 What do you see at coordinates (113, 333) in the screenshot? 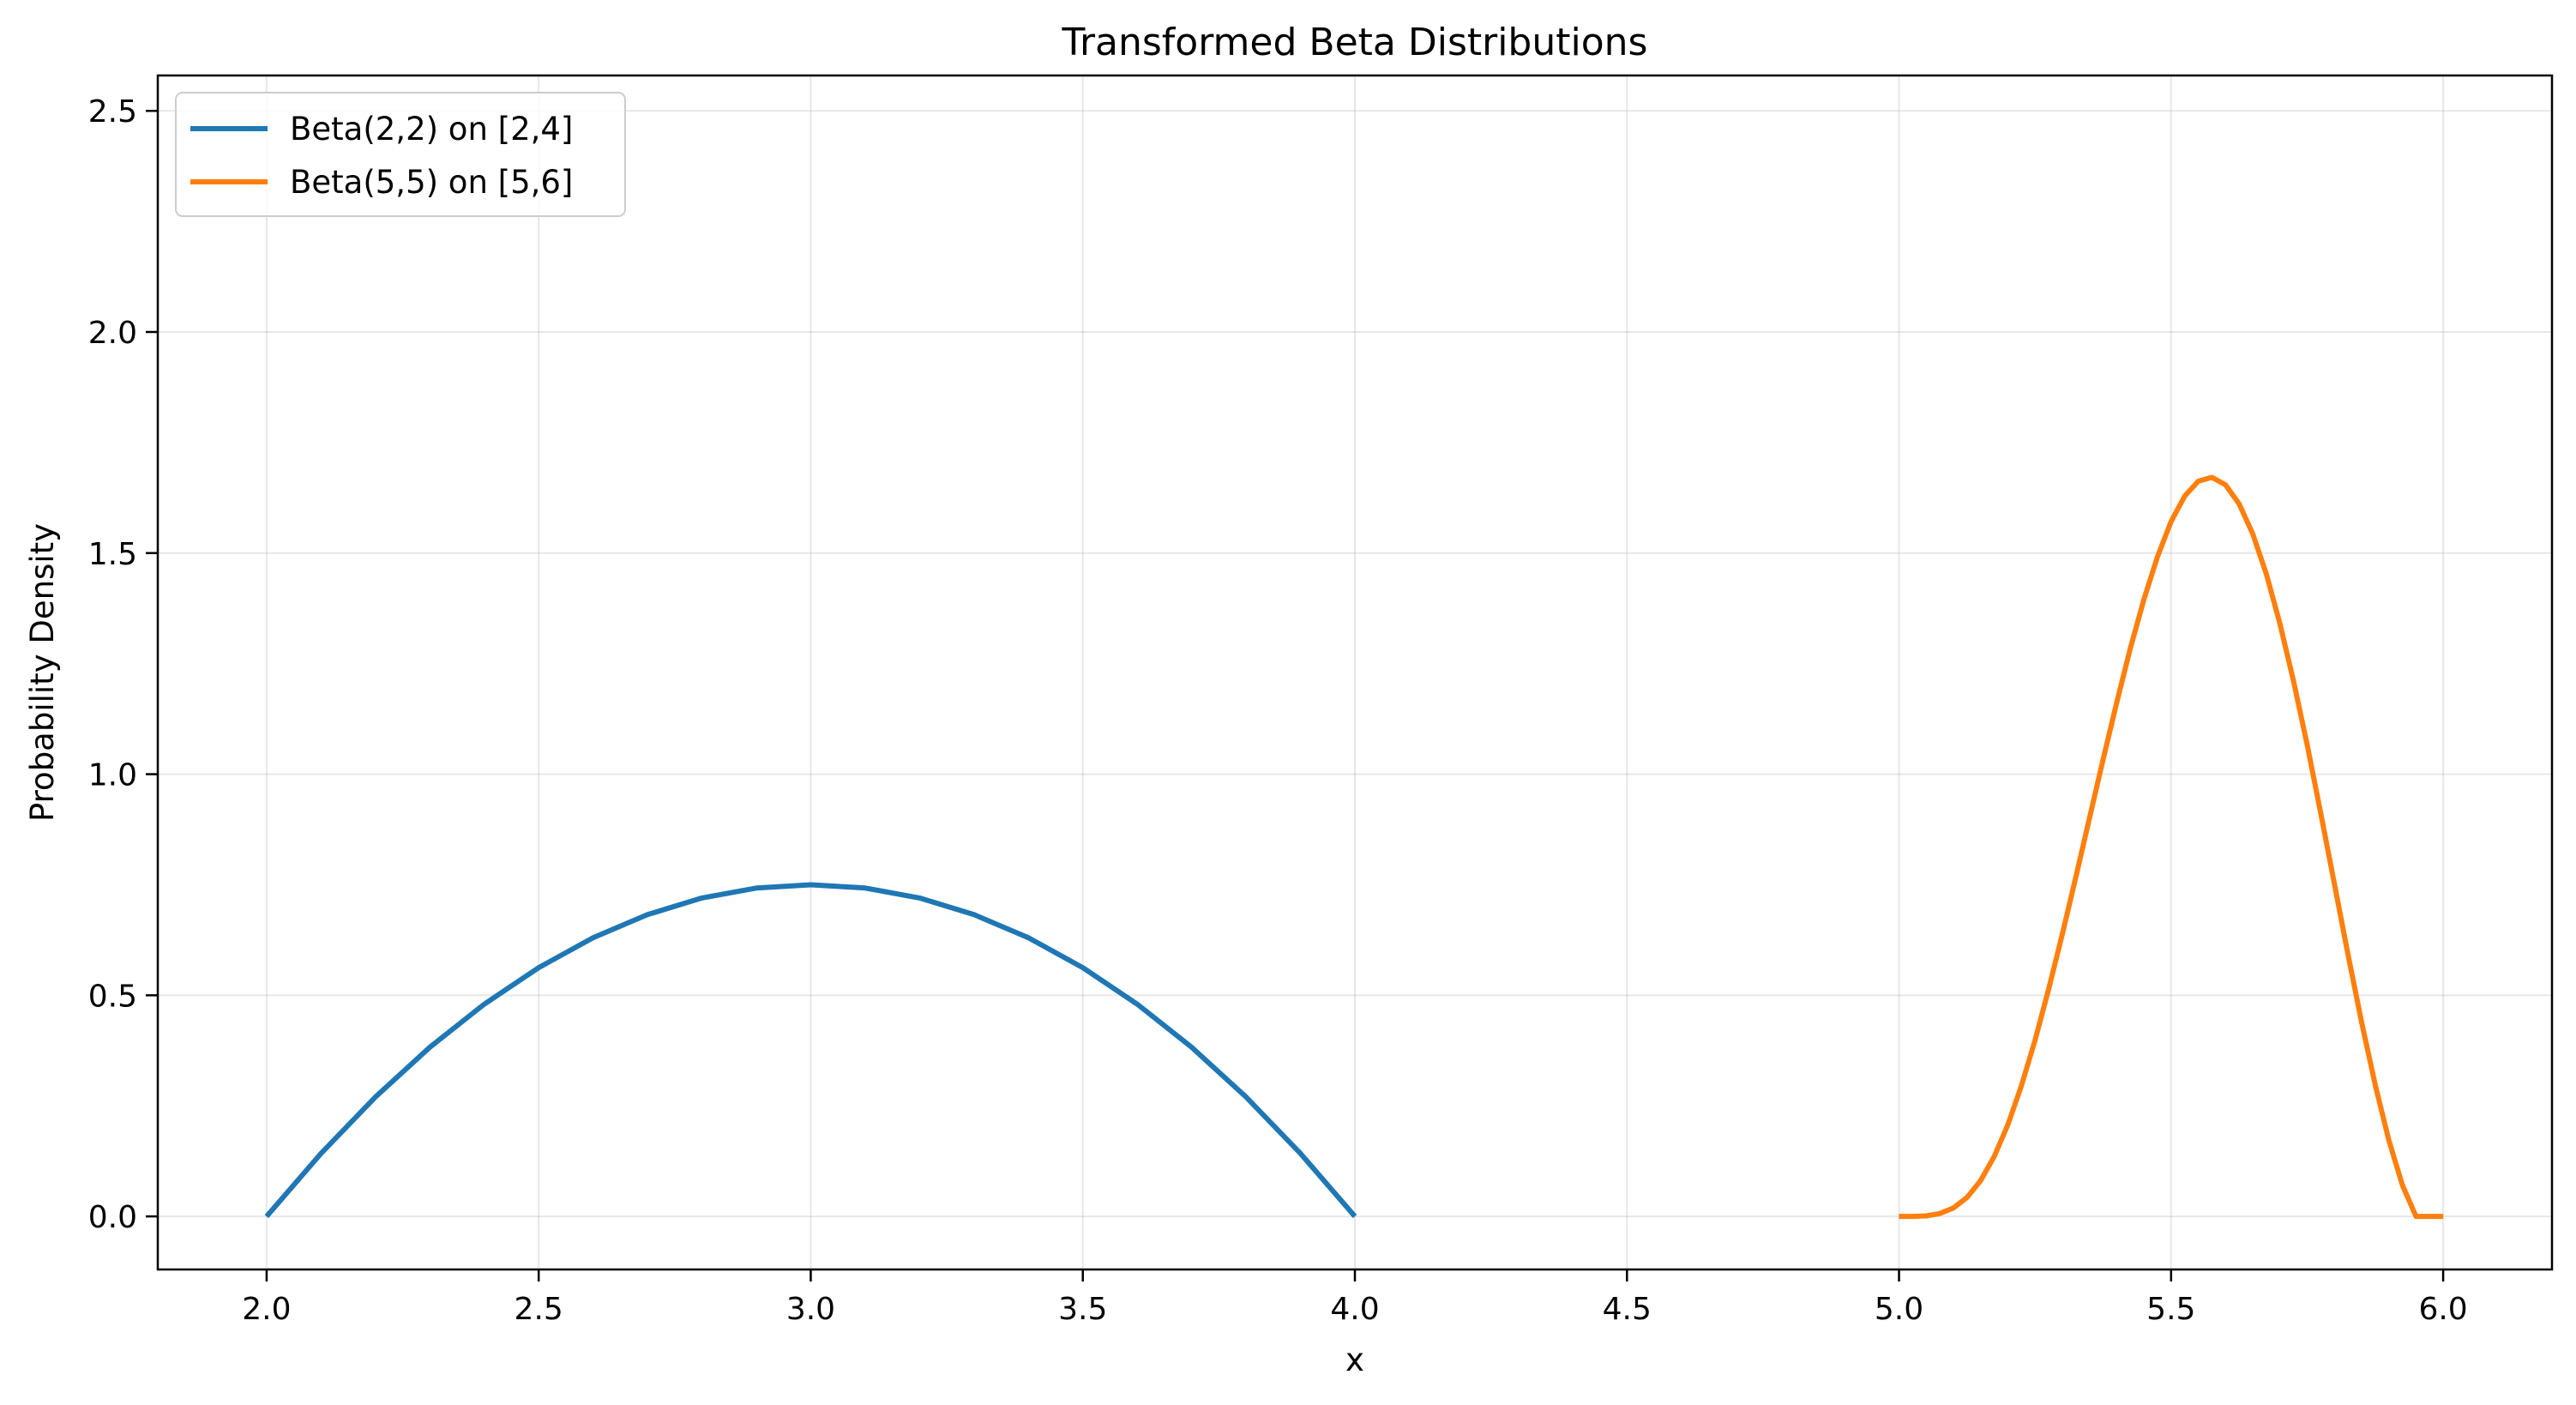
I see `y-tick-label: 2.0` at bounding box center [113, 333].